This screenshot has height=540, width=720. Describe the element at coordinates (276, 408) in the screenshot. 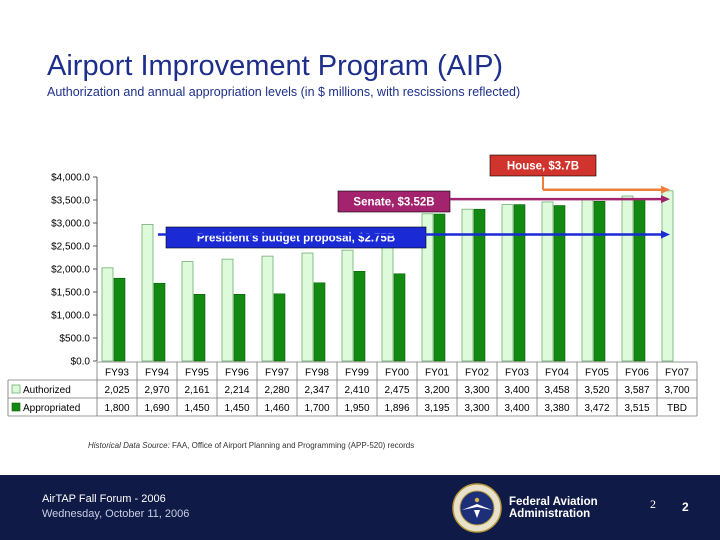

I see `table-cell-appropriated: 1,460` at that location.